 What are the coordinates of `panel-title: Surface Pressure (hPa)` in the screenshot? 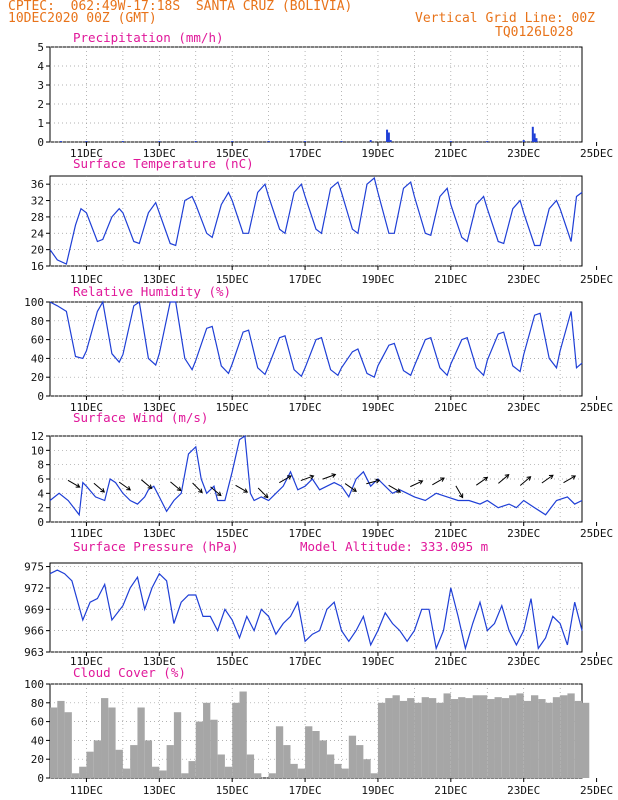 It's located at (156, 546).